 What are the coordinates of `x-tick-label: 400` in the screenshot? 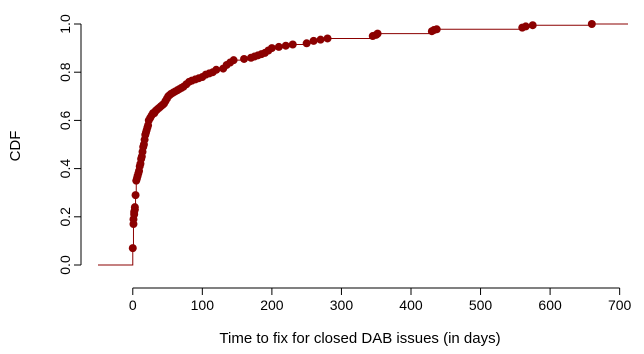 It's located at (411, 305).